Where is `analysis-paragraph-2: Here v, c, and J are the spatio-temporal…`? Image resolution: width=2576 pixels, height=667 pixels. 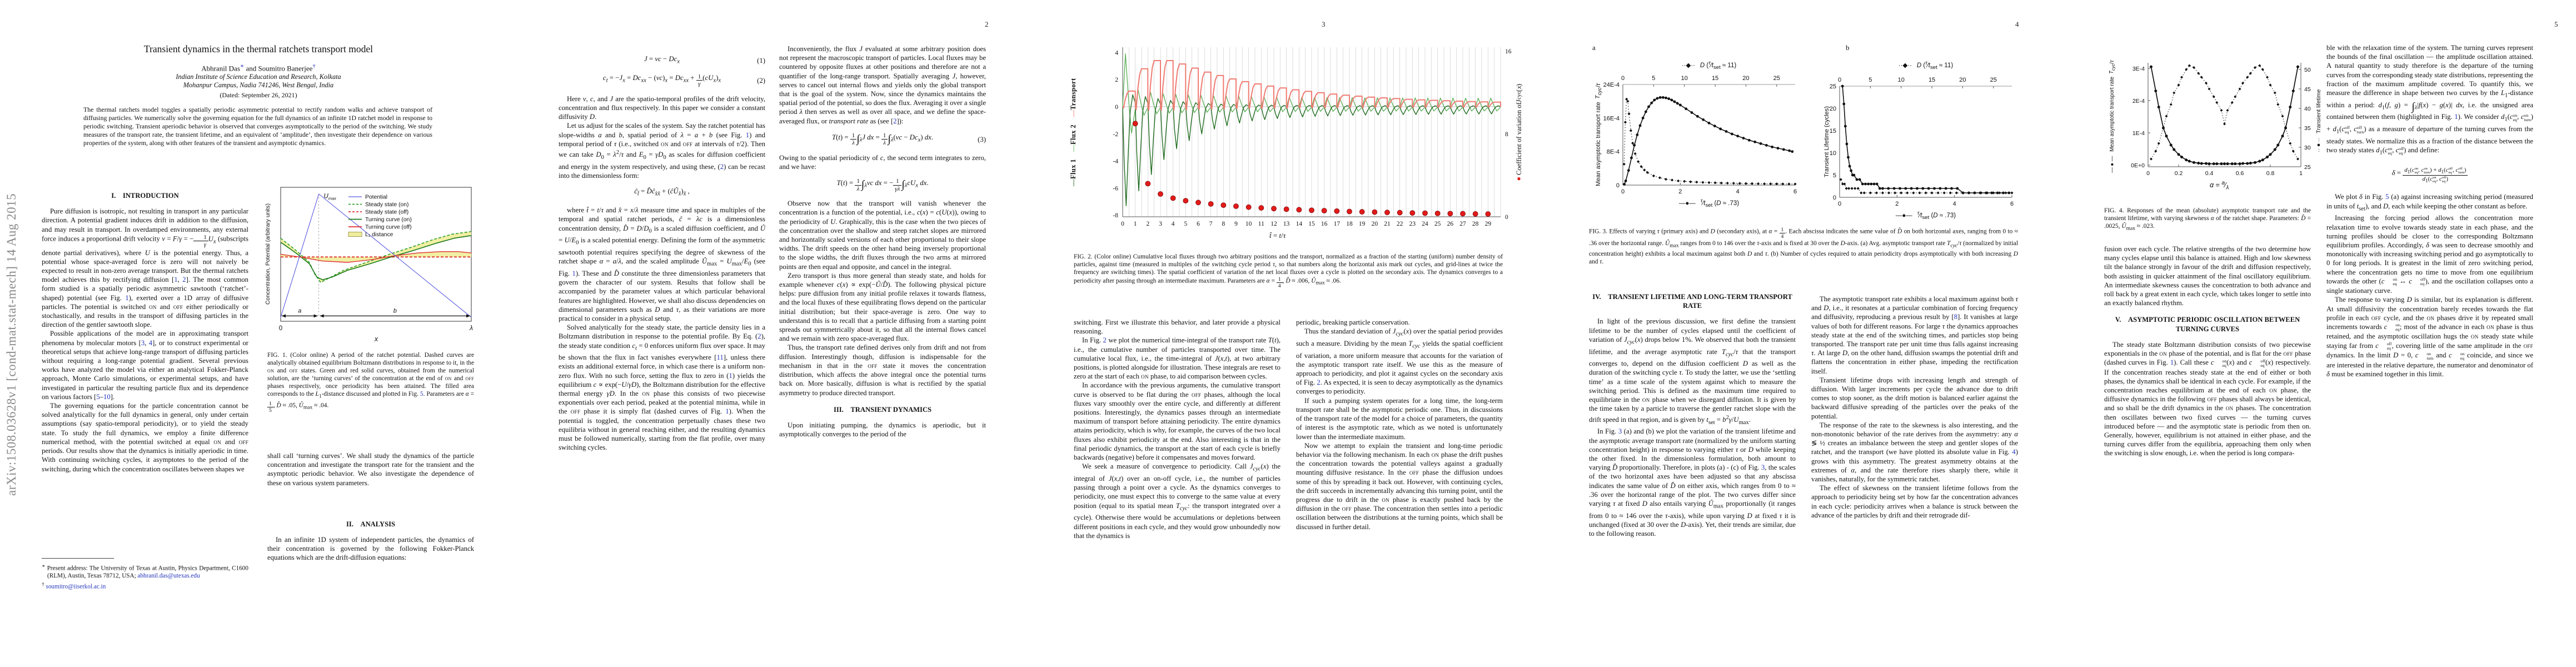 analysis-paragraph-2: Here v, c, and J are the spatio-temporal… is located at coordinates (662, 107).